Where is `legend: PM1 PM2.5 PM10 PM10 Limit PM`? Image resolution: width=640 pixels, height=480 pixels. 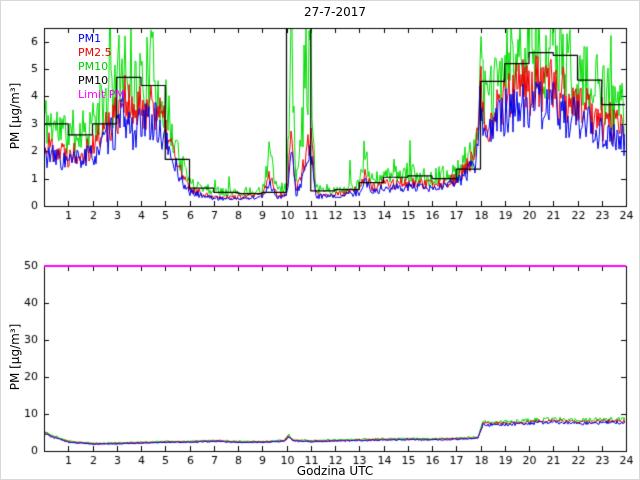 legend: PM1 PM2.5 PM10 PM10 Limit PM is located at coordinates (101, 67).